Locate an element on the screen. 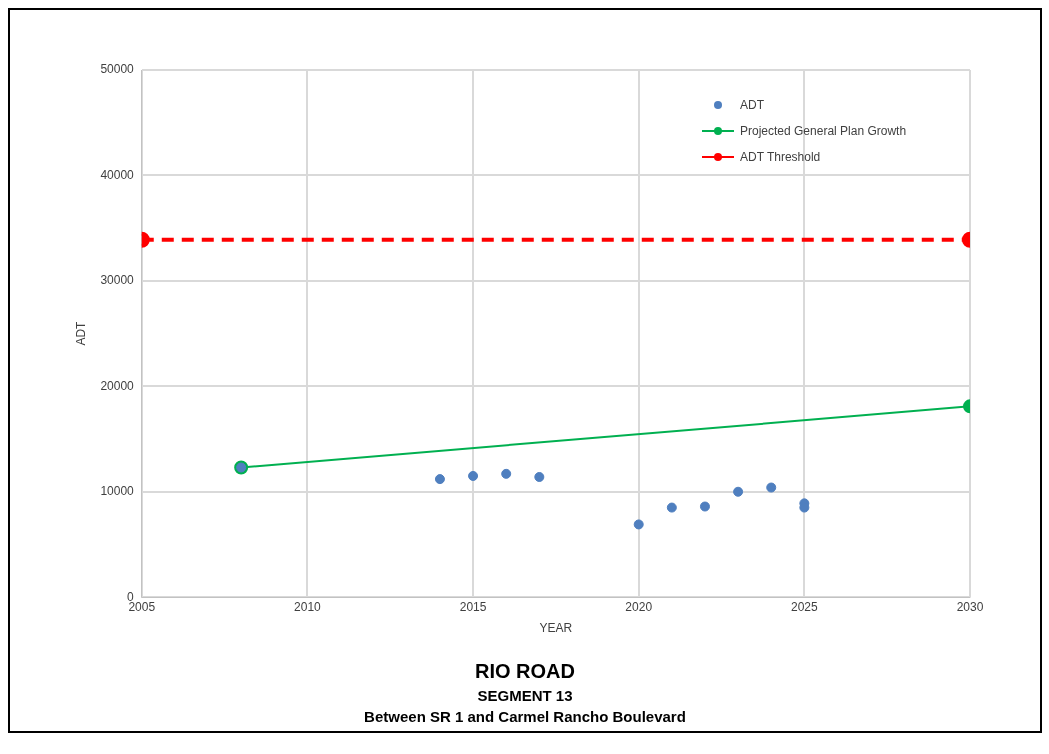 This screenshot has width=1049, height=754. legend-label: Projected General Plan Growth is located at coordinates (823, 131).